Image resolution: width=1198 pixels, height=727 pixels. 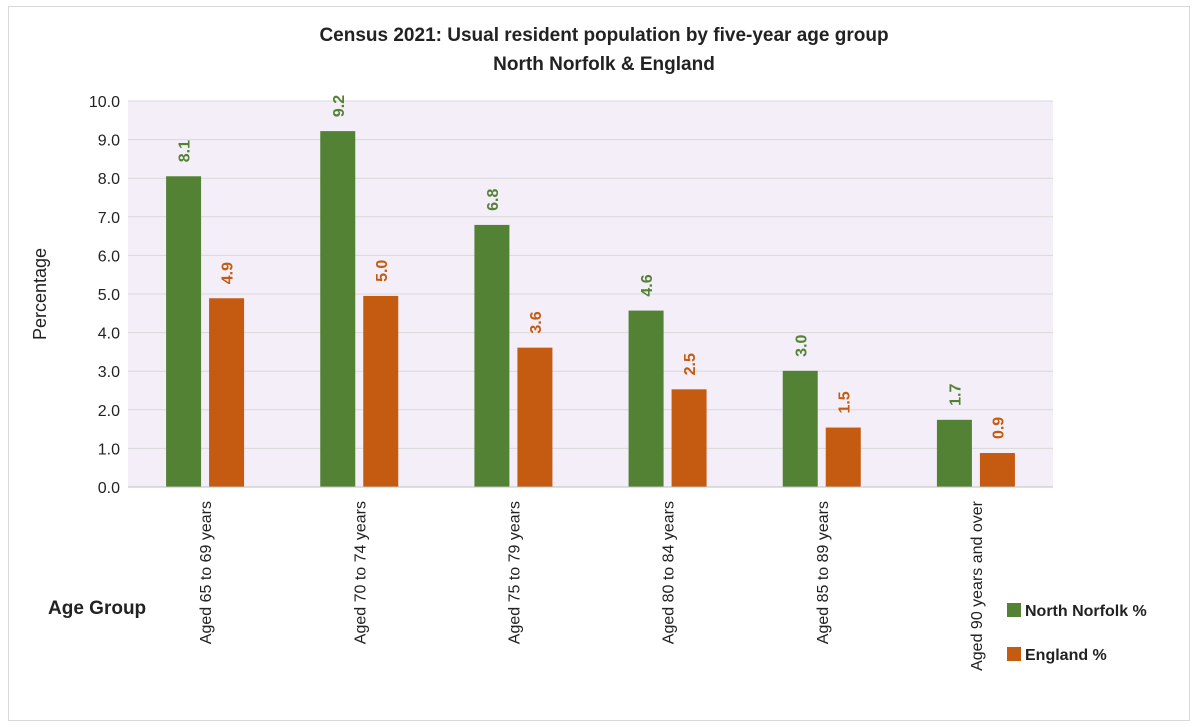 I want to click on legend-swatch-england, so click(x=1014, y=654).